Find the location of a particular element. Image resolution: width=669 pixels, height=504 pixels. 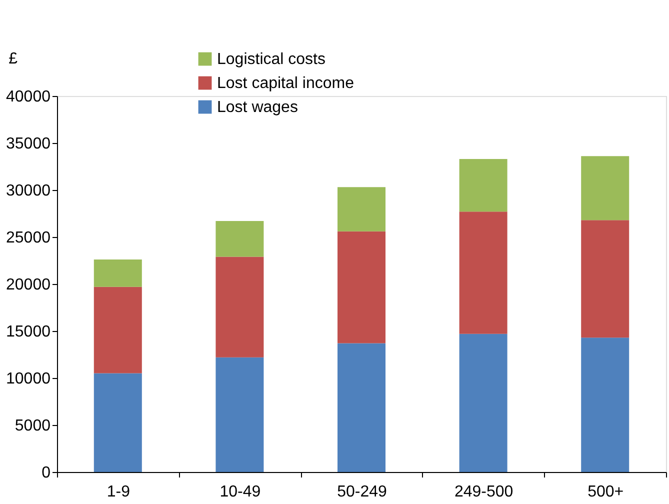

legend-label: Lost capital income is located at coordinates (285, 83).